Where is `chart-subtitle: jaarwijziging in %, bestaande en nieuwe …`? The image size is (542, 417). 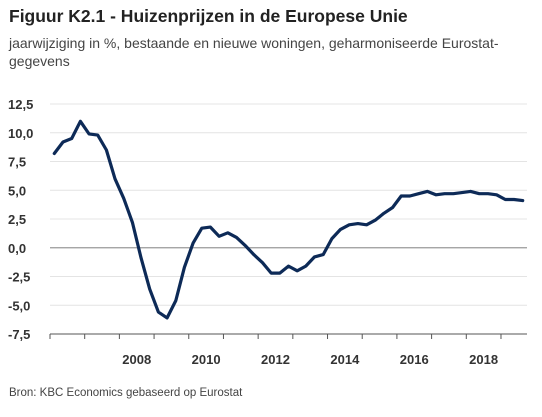
chart-subtitle: jaarwijziging in %, bestaande en nieuwe … is located at coordinates (254, 52).